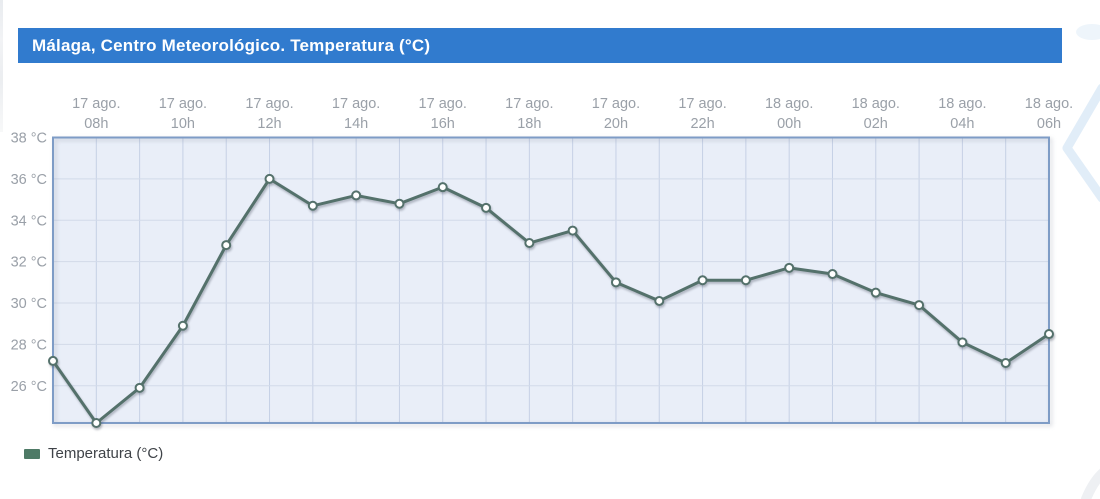 Image resolution: width=1100 pixels, height=499 pixels. What do you see at coordinates (356, 124) in the screenshot?
I see `x-tick-label-hour: 14h` at bounding box center [356, 124].